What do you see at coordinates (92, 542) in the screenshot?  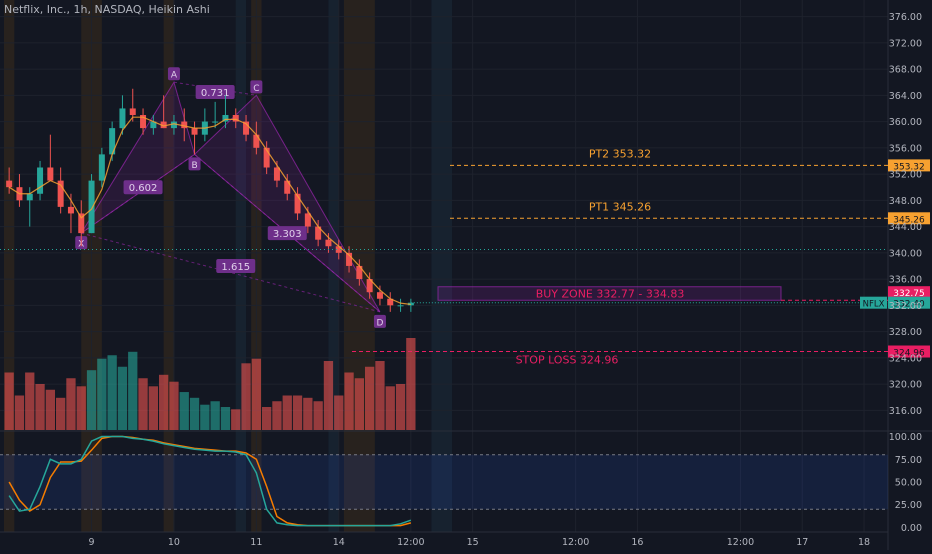 I see `time-tick-label: 9` at bounding box center [92, 542].